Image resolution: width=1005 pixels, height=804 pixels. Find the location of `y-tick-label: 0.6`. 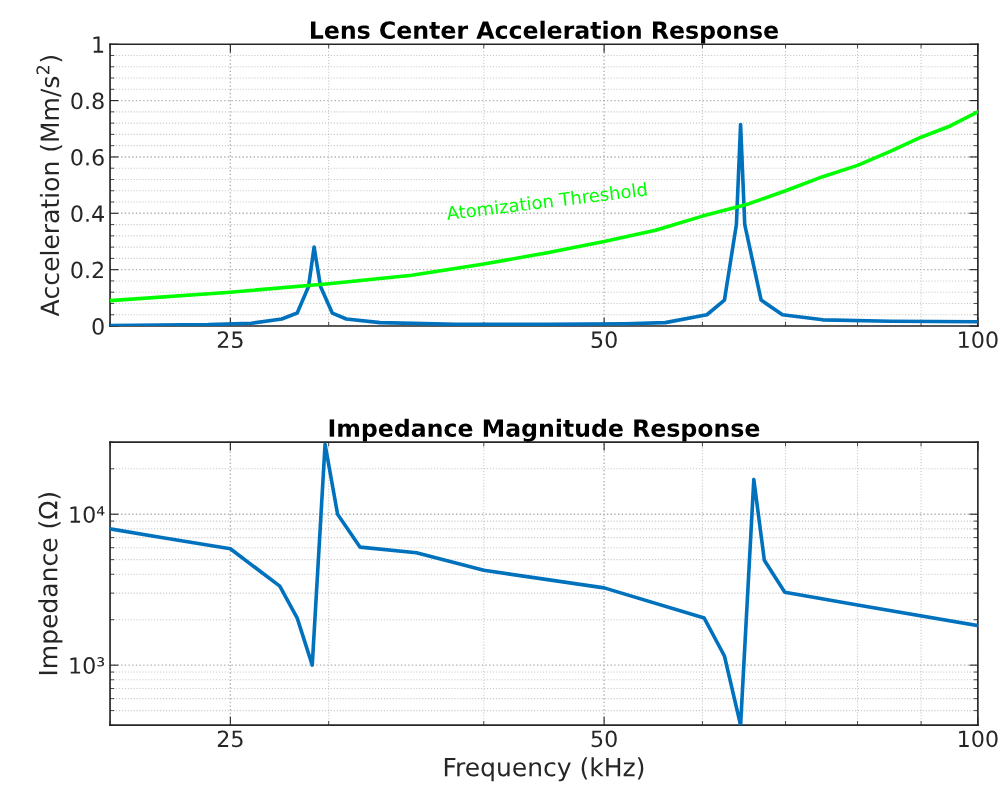

y-tick-label: 0.6 is located at coordinates (87, 157).